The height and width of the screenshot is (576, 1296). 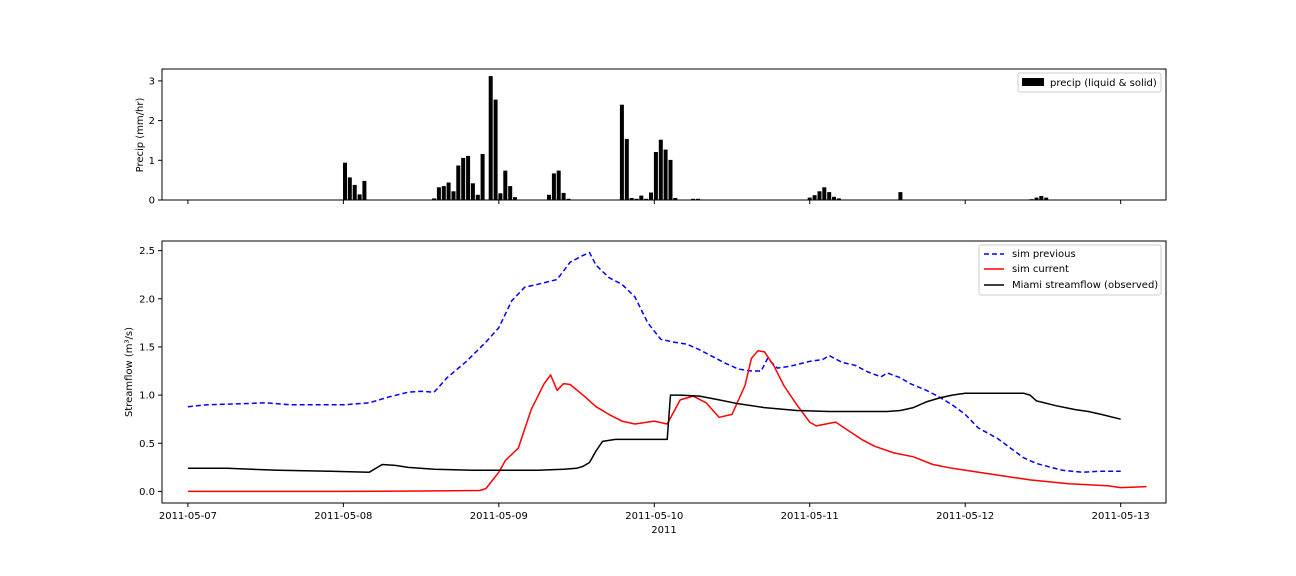 I want to click on streamflow-y-axis-label: Streamflow (m³/s), so click(x=129, y=372).